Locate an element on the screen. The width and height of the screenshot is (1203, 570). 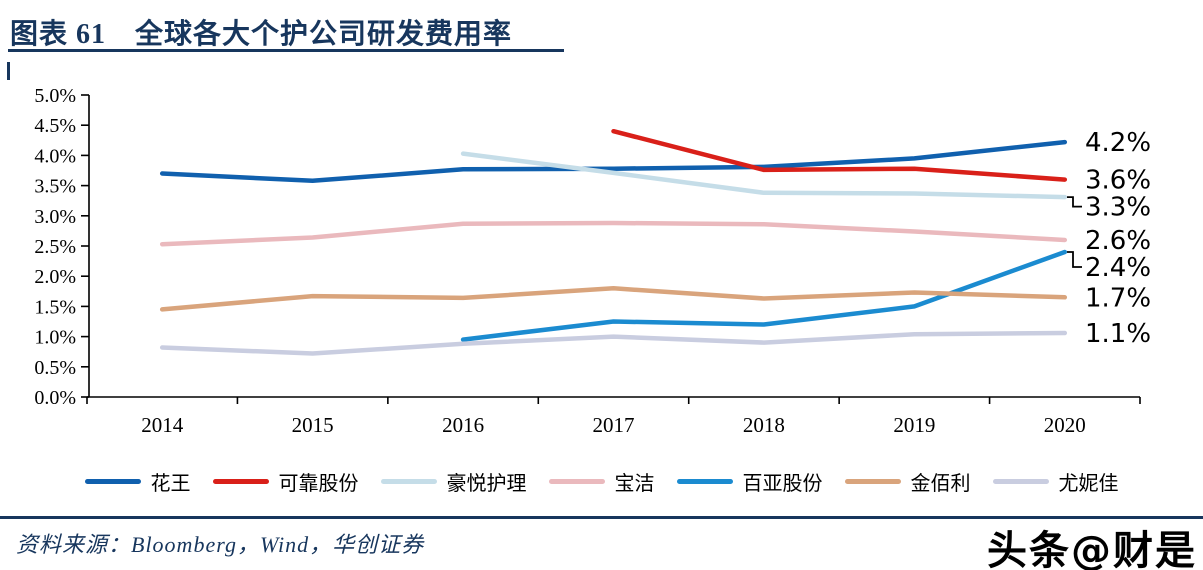
legend: 花王 可靠股份 豪悦护理 宝洁 百亚股份 金佰利 尤妮佳 is located at coordinates (601, 481).